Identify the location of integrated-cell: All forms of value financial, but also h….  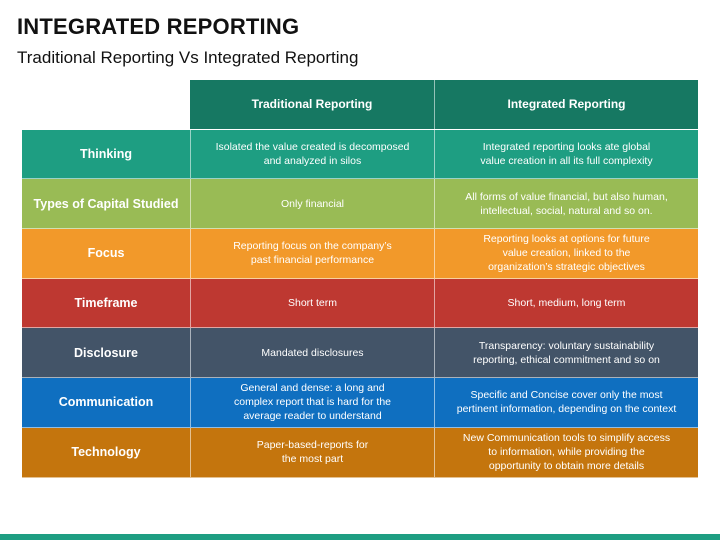
(566, 204).